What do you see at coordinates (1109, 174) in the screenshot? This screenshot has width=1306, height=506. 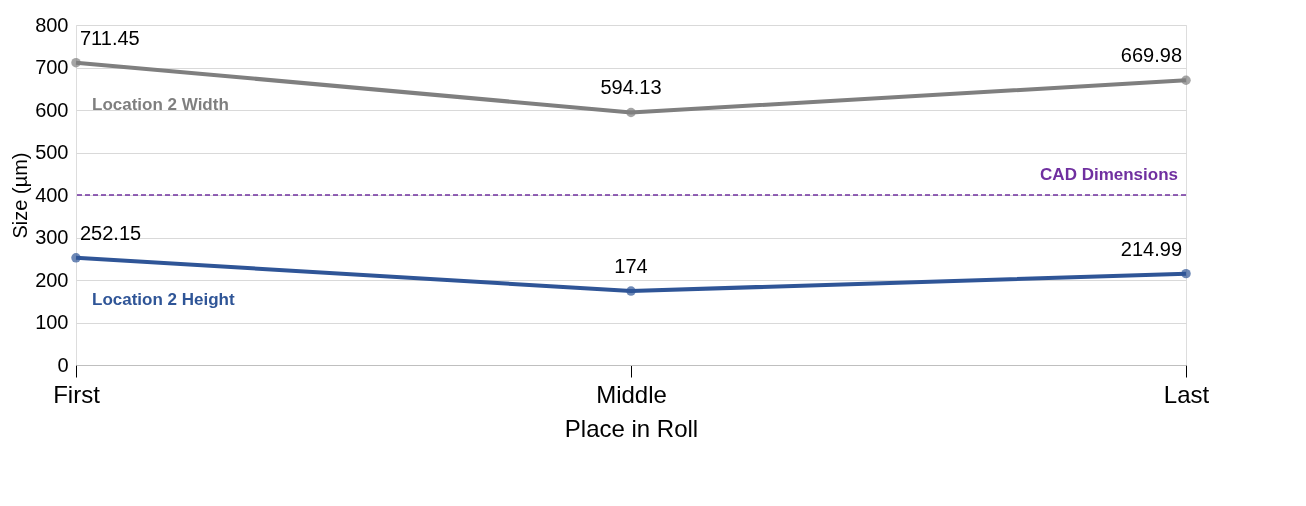 I see `ref-line-label: CAD Dimensions` at bounding box center [1109, 174].